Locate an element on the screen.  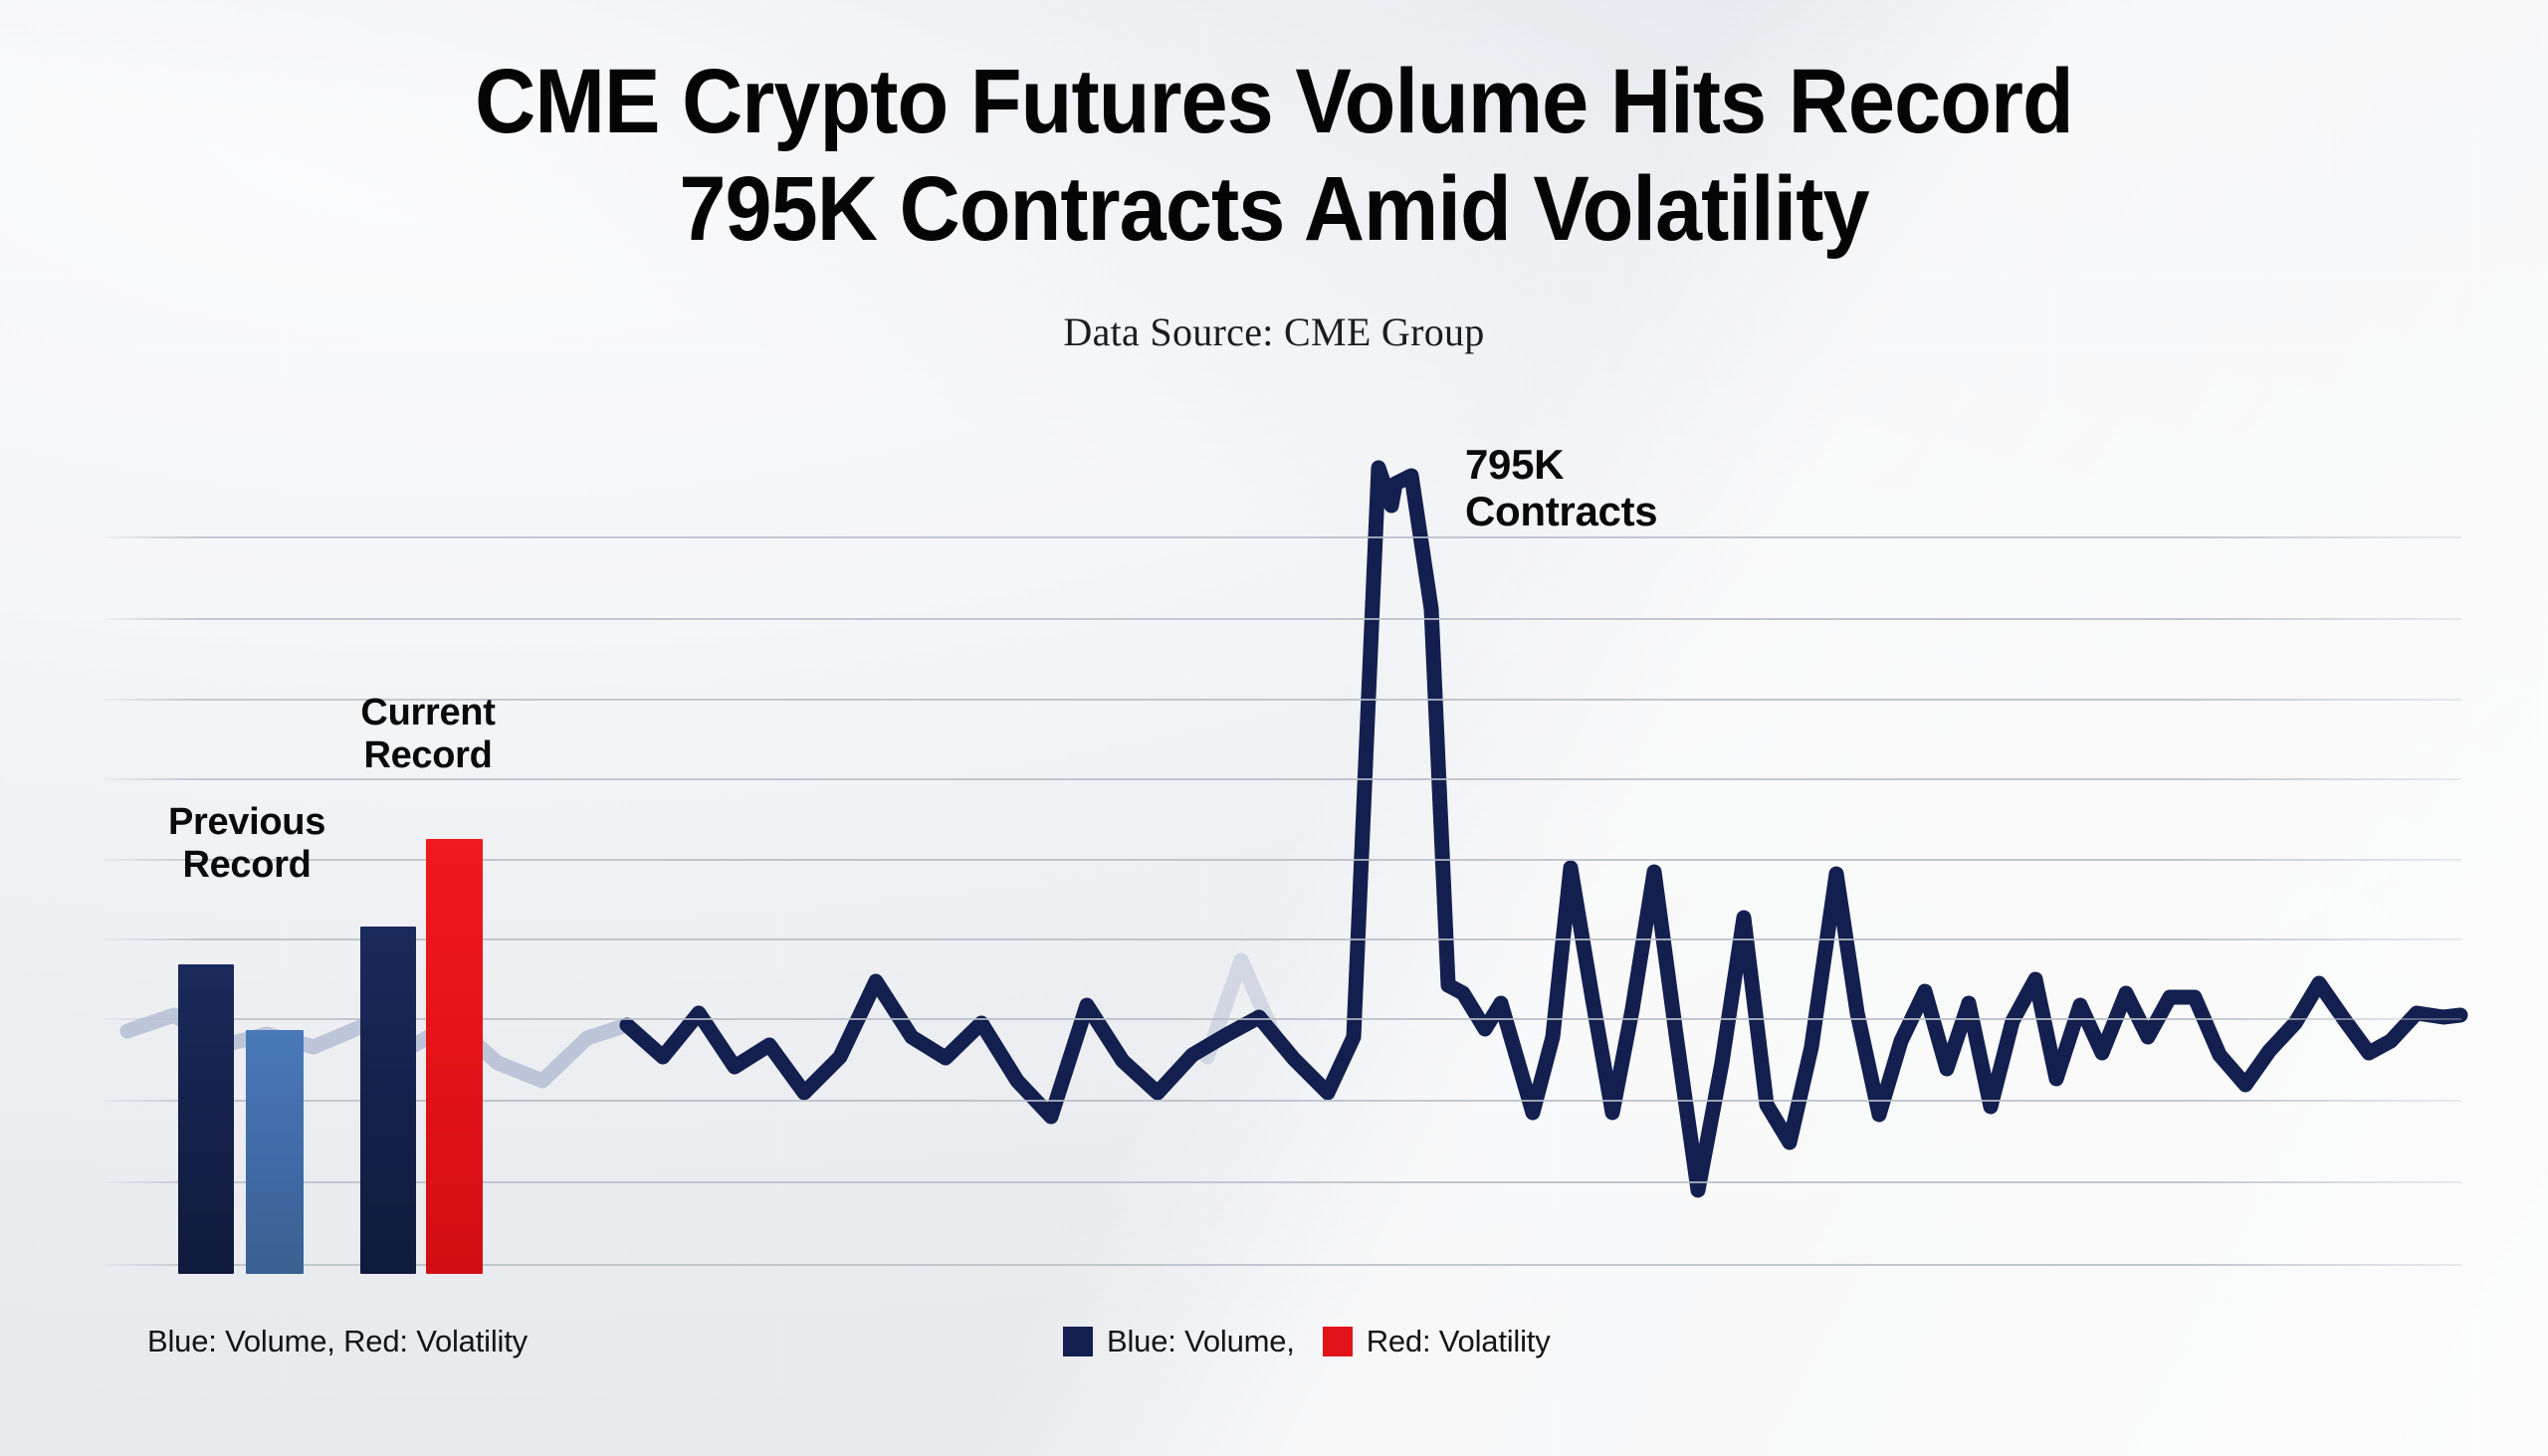
legend-left-caption: Blue: Volume, Red: Volatility is located at coordinates (337, 1341).